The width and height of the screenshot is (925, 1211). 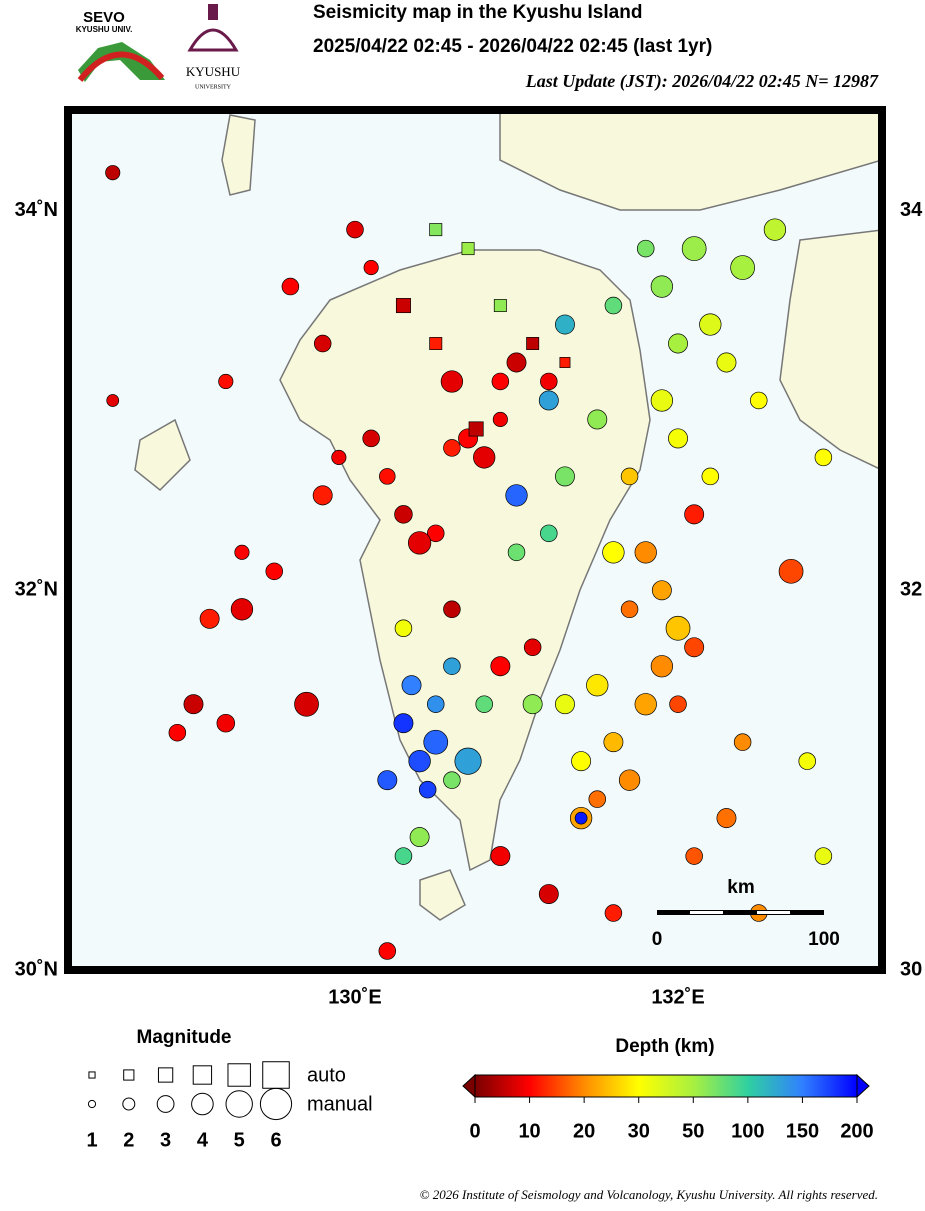 What do you see at coordinates (830, 350) in the screenshot?
I see `shikoku-land` at bounding box center [830, 350].